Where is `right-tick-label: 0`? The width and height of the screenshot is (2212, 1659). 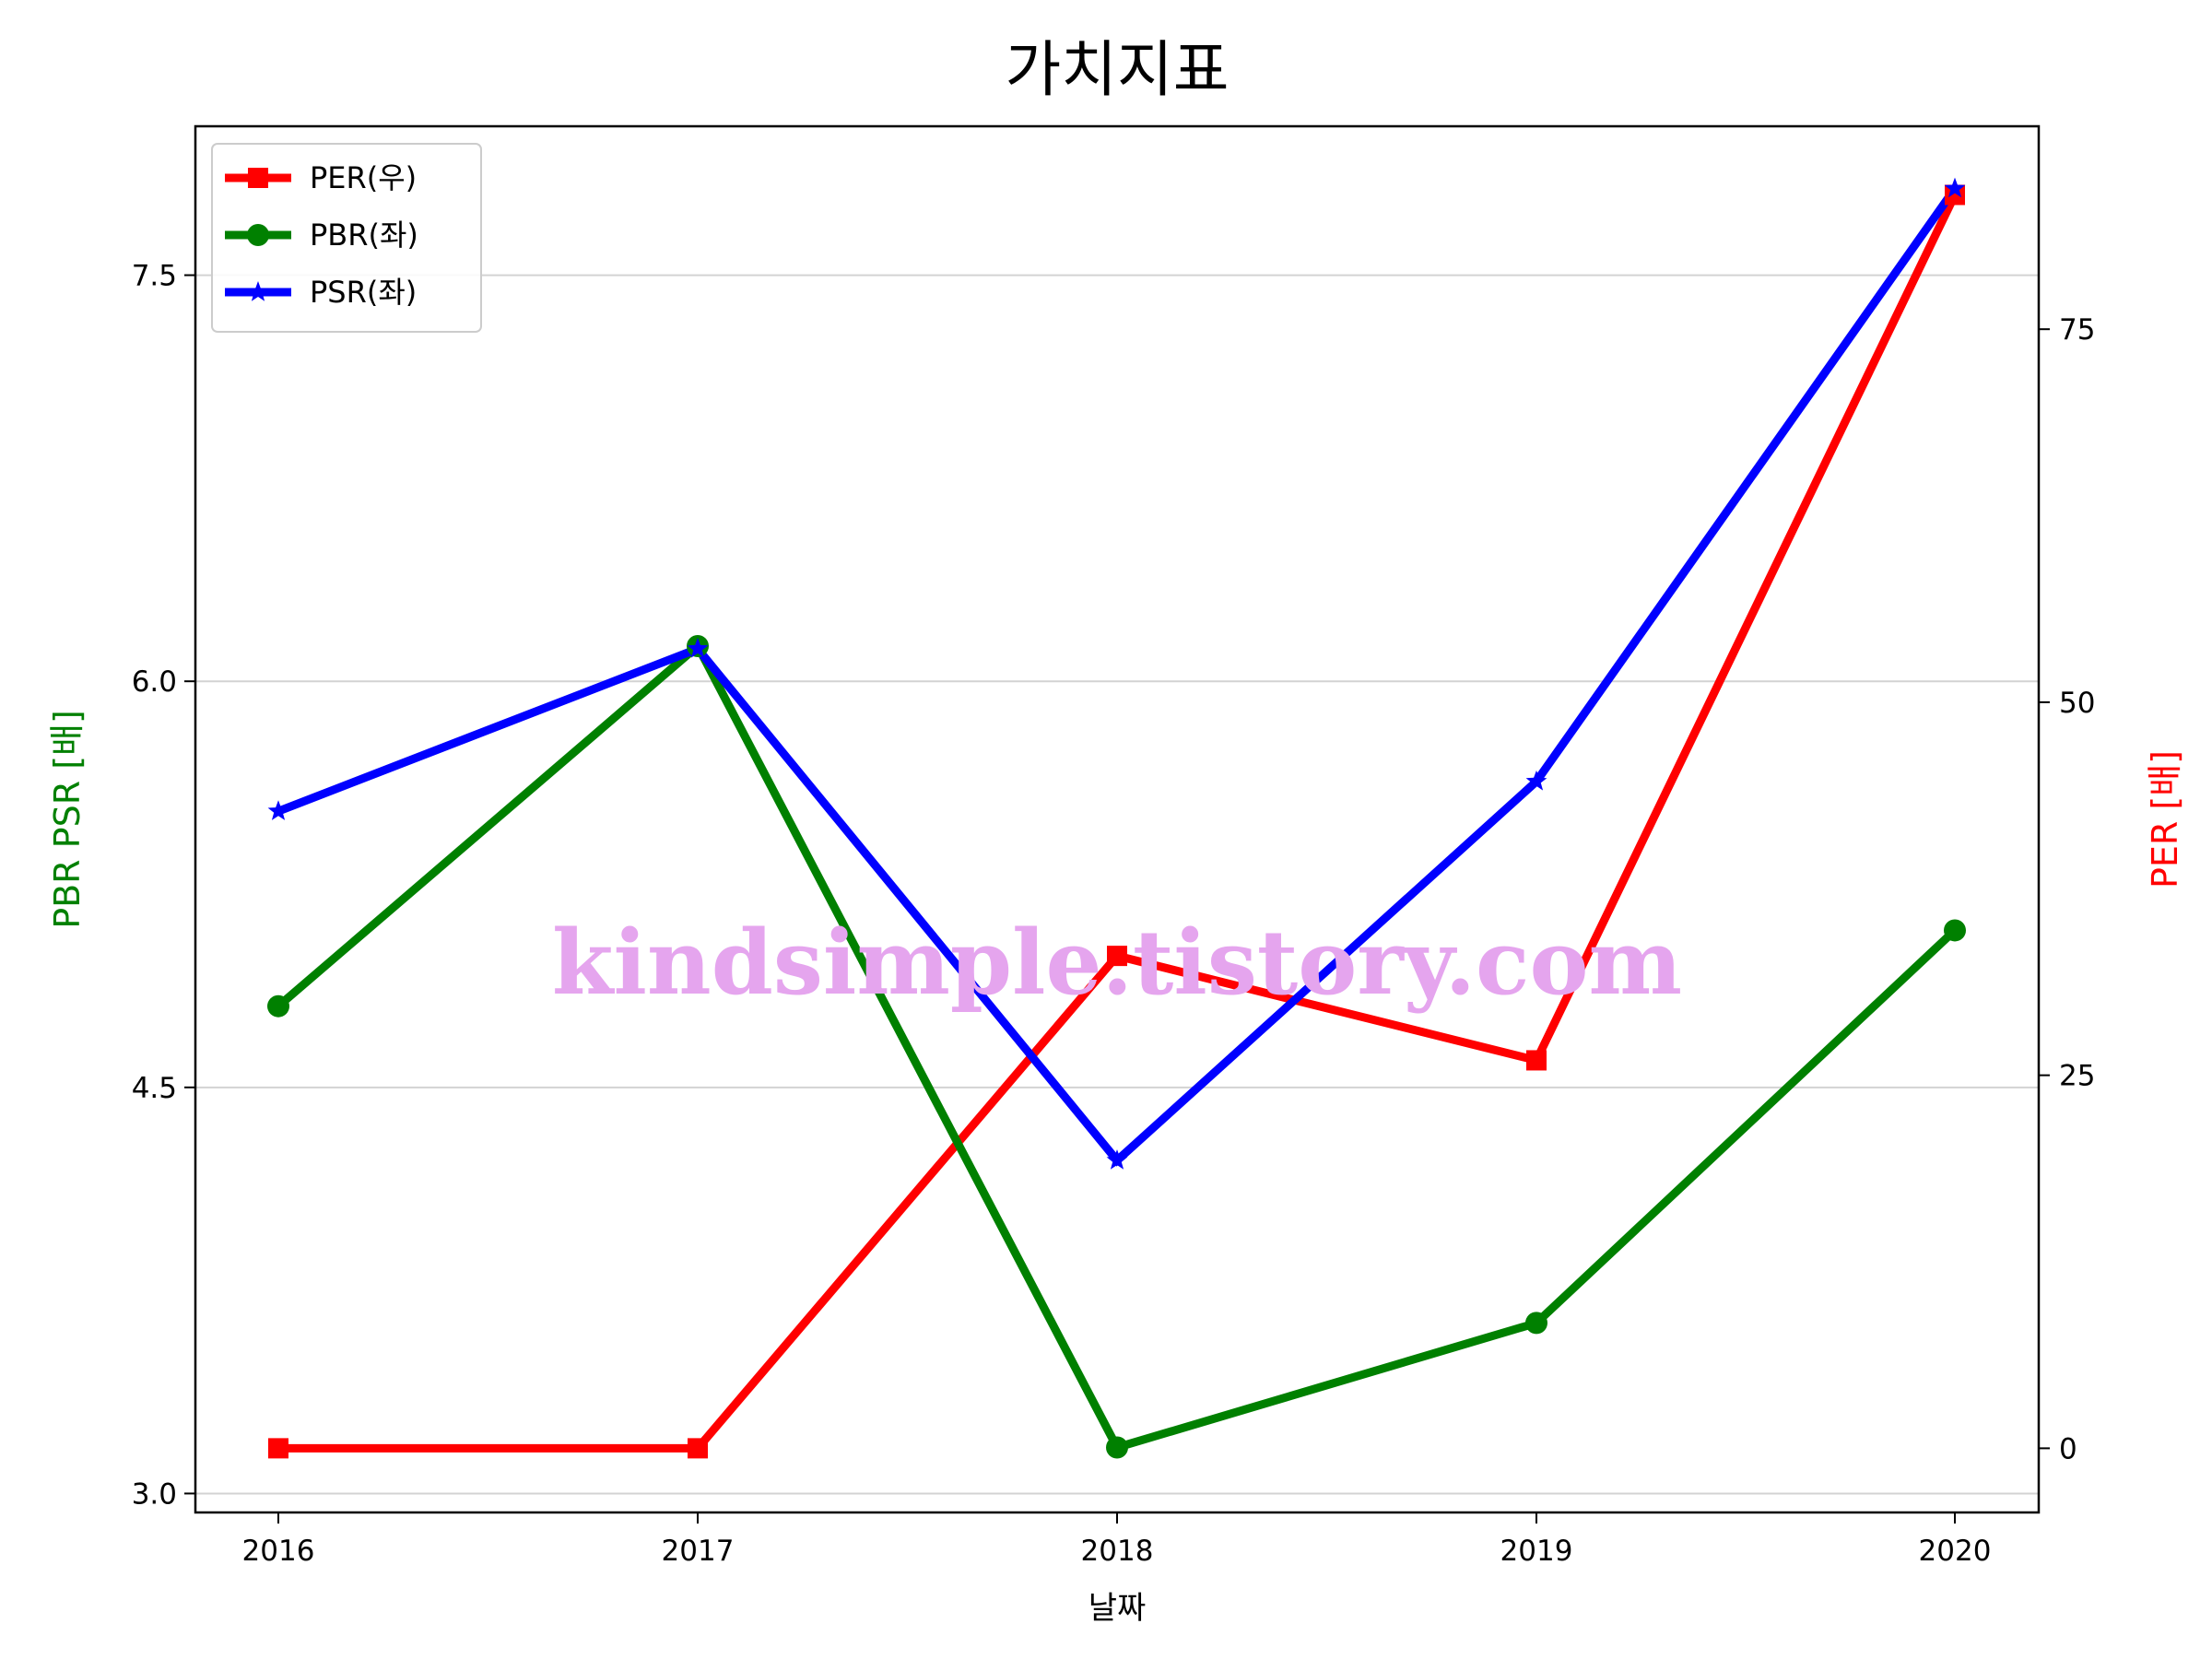 right-tick-label: 0 is located at coordinates (2068, 1448).